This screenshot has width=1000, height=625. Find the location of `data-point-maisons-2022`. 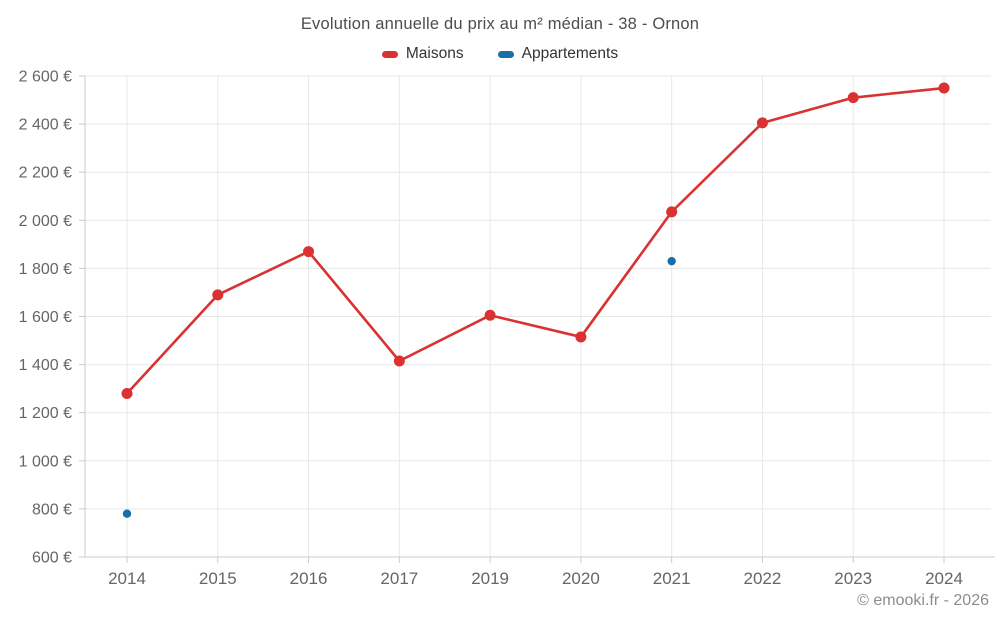

data-point-maisons-2022 is located at coordinates (762, 123).